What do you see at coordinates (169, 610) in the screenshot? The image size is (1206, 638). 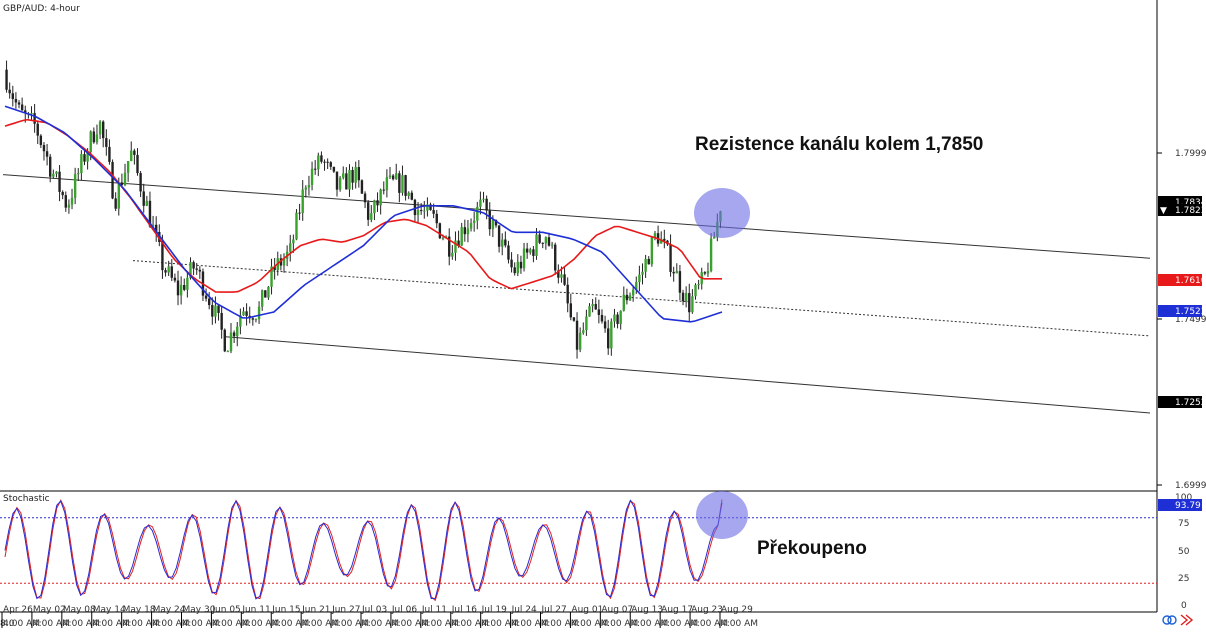 I see `time-date-label: May 24` at bounding box center [169, 610].